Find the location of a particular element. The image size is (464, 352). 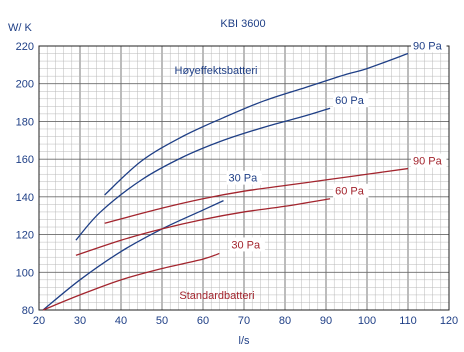

y-tick-label: 200 is located at coordinates (25, 85).